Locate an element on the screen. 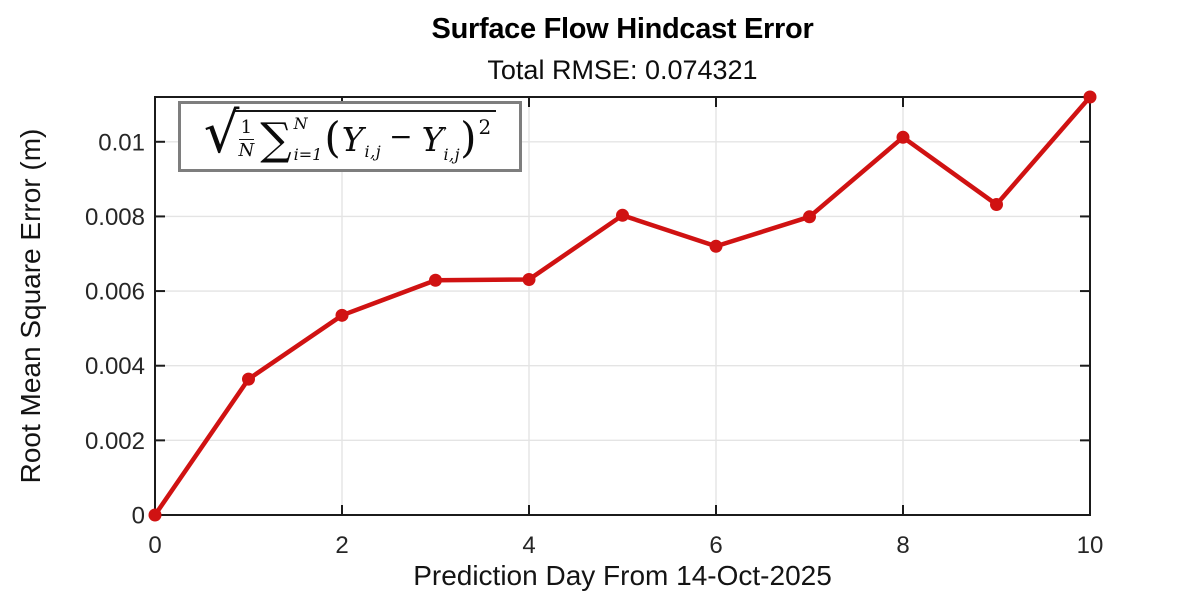  prime-mark: ′ is located at coordinates (445, 133).